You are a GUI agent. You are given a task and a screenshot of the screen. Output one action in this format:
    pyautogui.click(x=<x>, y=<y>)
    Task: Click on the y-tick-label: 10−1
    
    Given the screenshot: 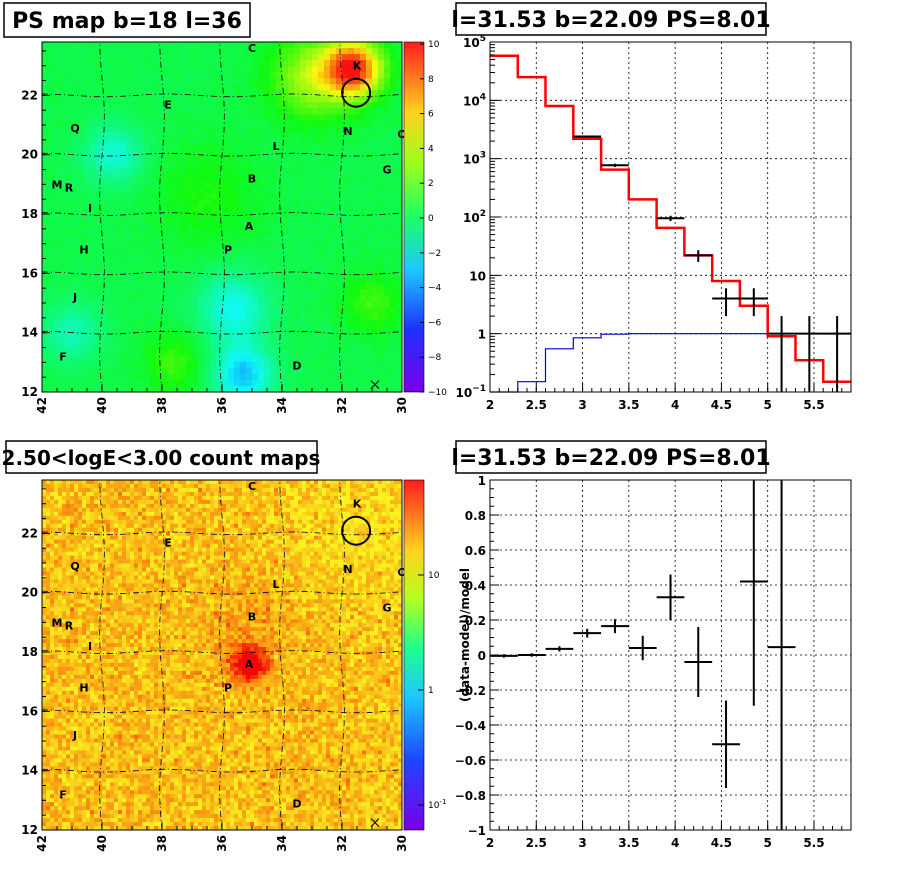 What is the action you would take?
    pyautogui.click(x=470, y=392)
    